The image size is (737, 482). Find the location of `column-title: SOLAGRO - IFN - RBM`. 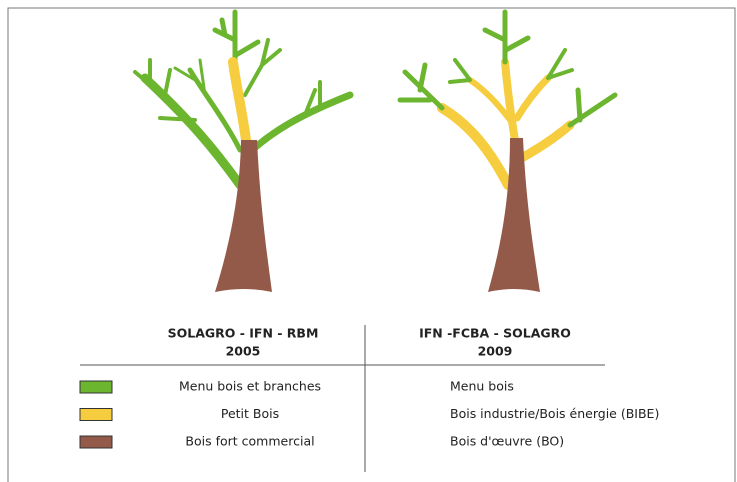

column-title: SOLAGRO - IFN - RBM is located at coordinates (243, 333).